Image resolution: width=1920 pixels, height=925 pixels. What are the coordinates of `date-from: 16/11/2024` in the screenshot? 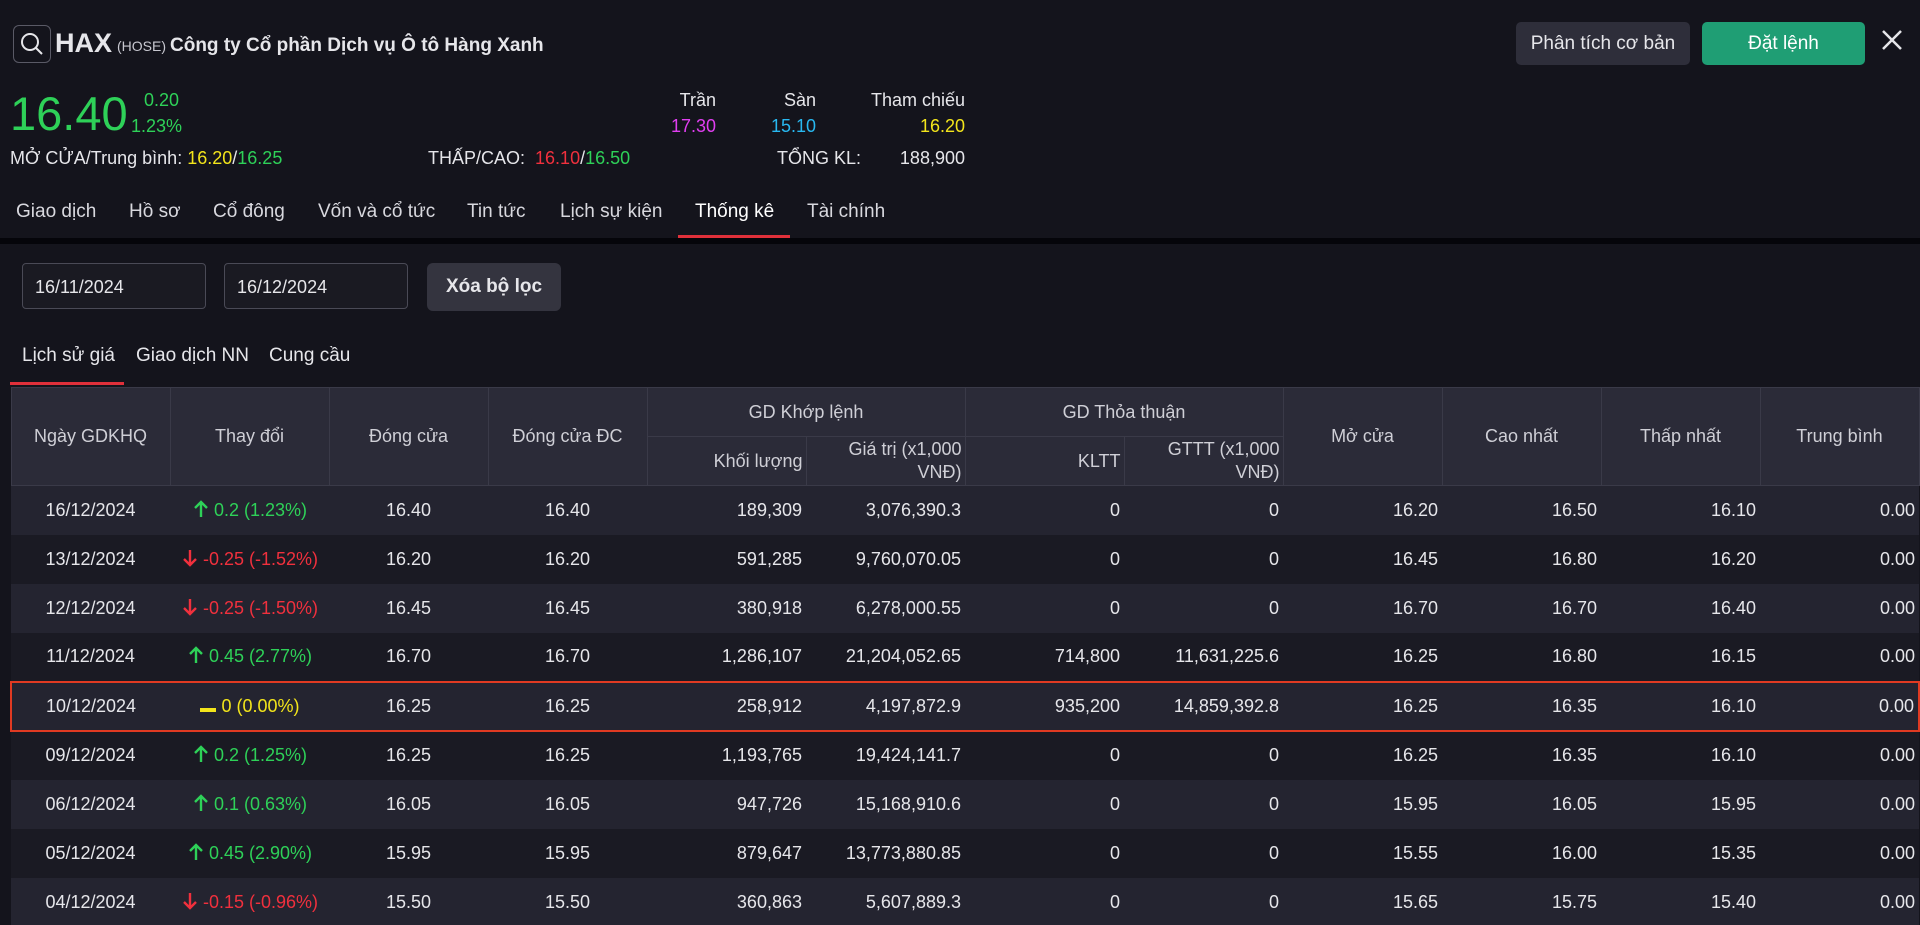 It's located at (114, 286).